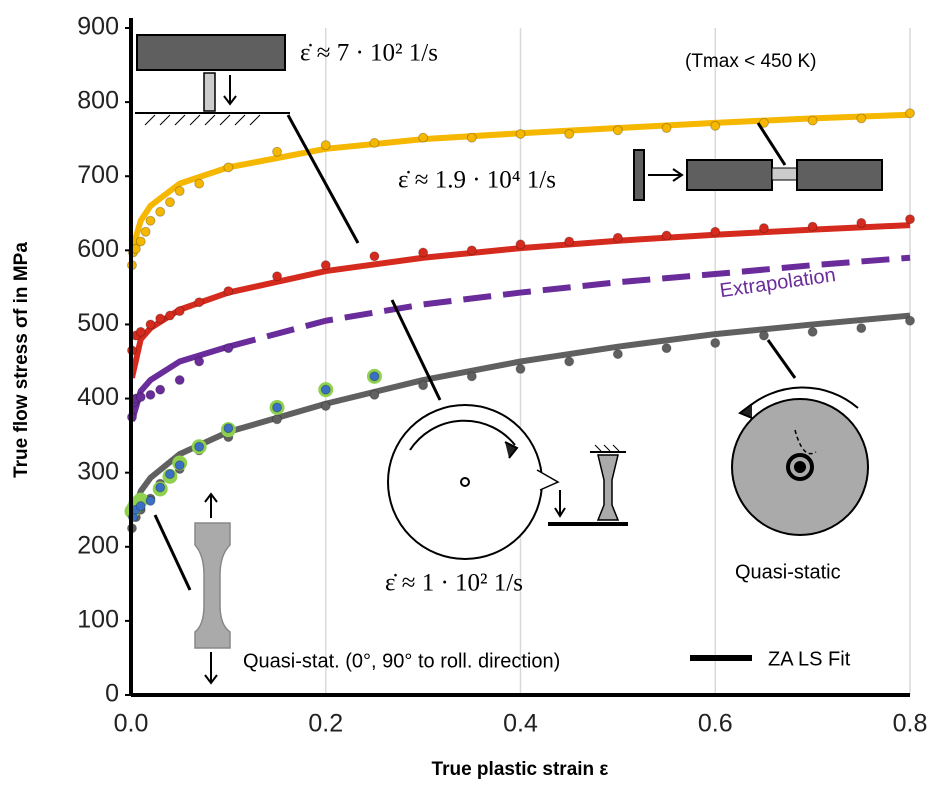 The width and height of the screenshot is (931, 785). Describe the element at coordinates (569, 302) in the screenshot. I see `fit-line` at that location.